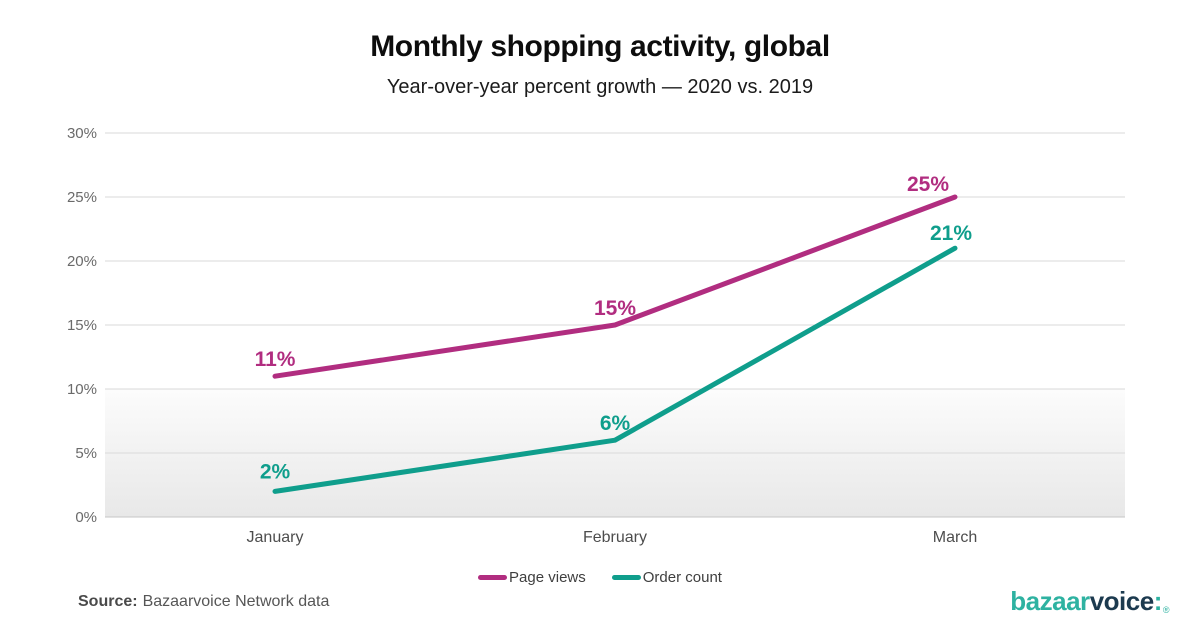  What do you see at coordinates (86, 517) in the screenshot?
I see `y-tick-label: 0%` at bounding box center [86, 517].